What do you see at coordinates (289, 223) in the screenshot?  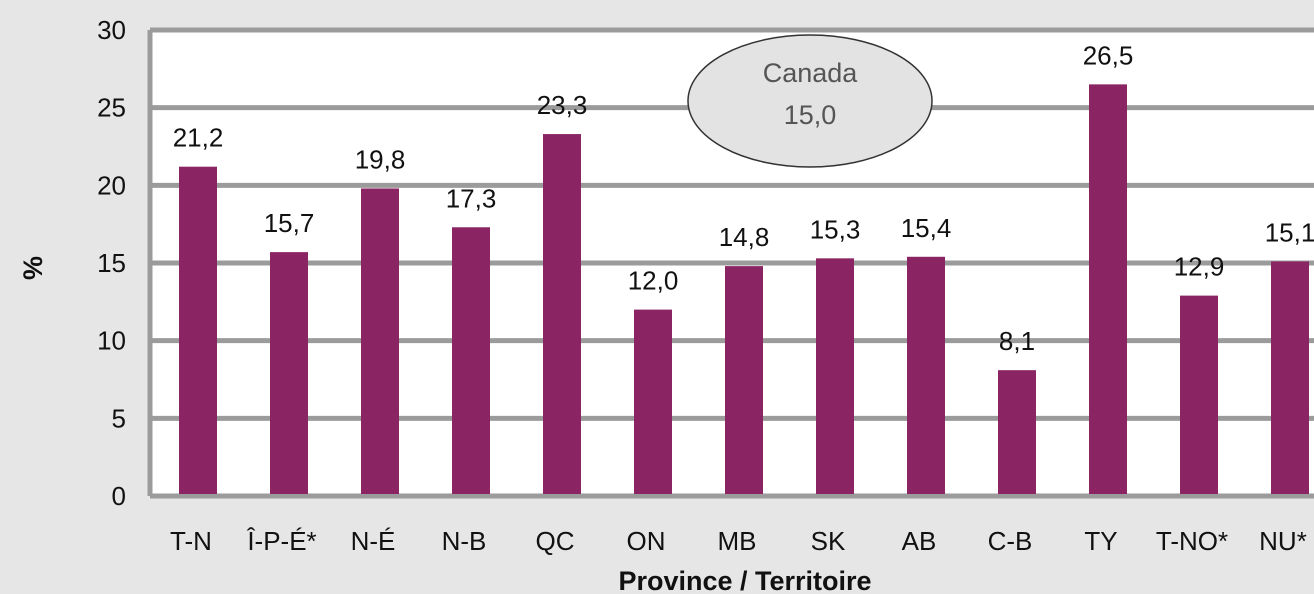 I see `data-label: 15,7` at bounding box center [289, 223].